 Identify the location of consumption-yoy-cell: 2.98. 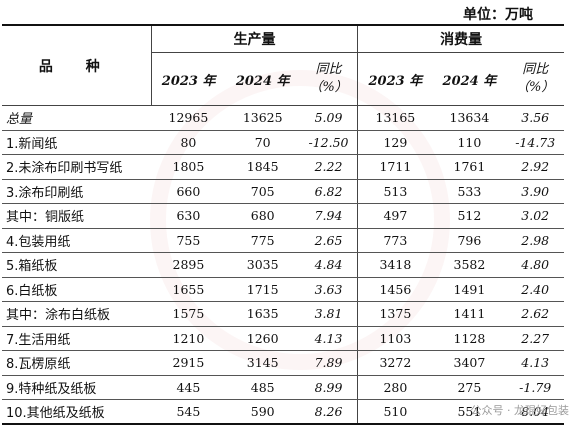
(535, 240).